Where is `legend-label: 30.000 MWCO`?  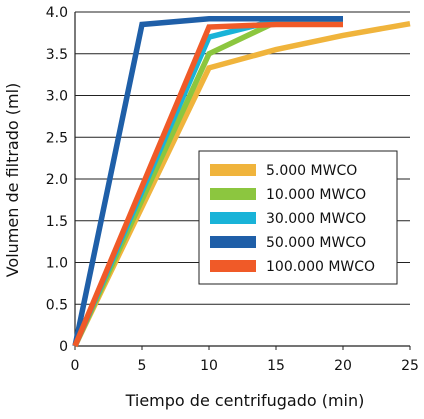 legend-label: 30.000 MWCO is located at coordinates (316, 219).